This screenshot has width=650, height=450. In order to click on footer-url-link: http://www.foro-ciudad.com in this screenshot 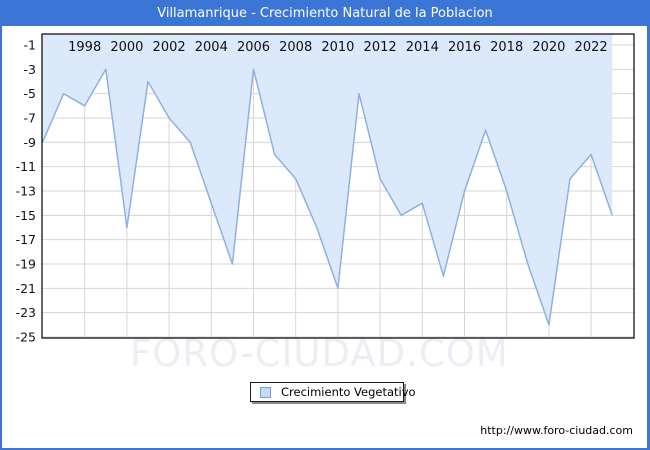, I will do `click(556, 430)`.